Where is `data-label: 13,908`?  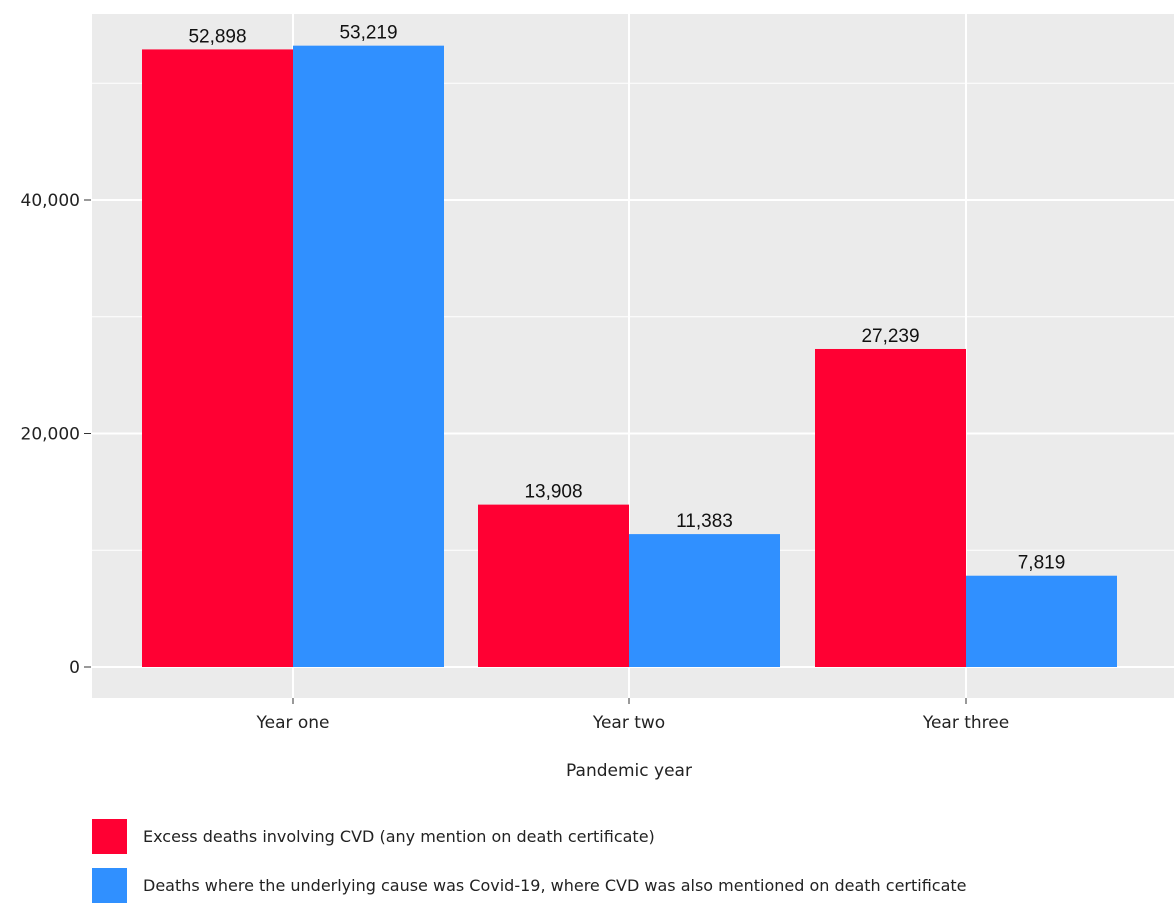
data-label: 13,908 is located at coordinates (553, 492).